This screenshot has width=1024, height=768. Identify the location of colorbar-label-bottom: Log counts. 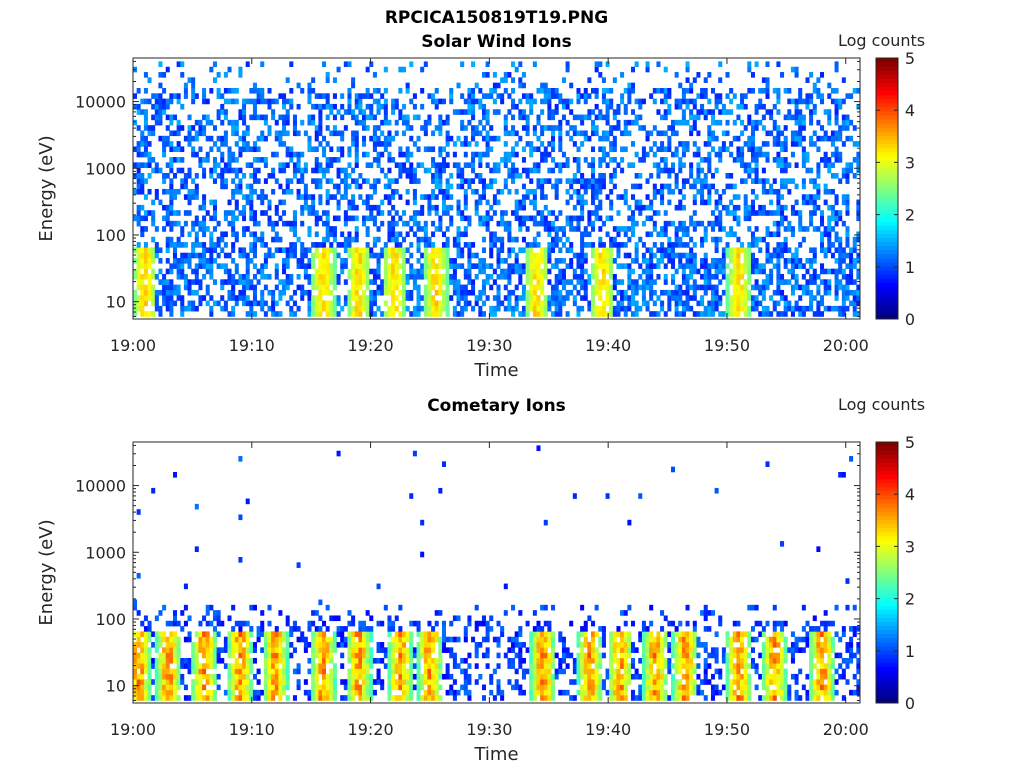
(882, 404).